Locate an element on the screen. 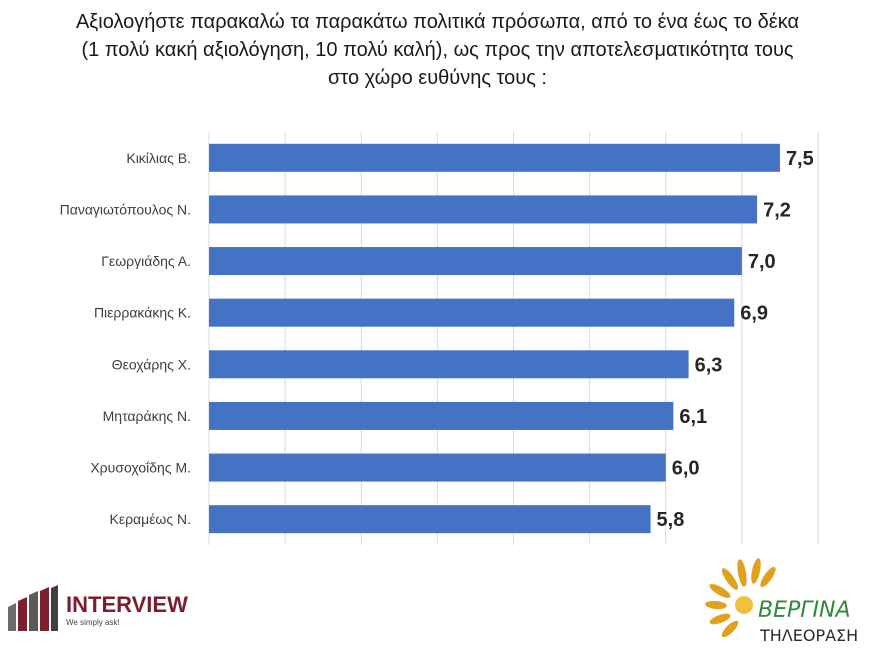  interview-logo: INTERVIEW We simply ask! is located at coordinates (98, 608).